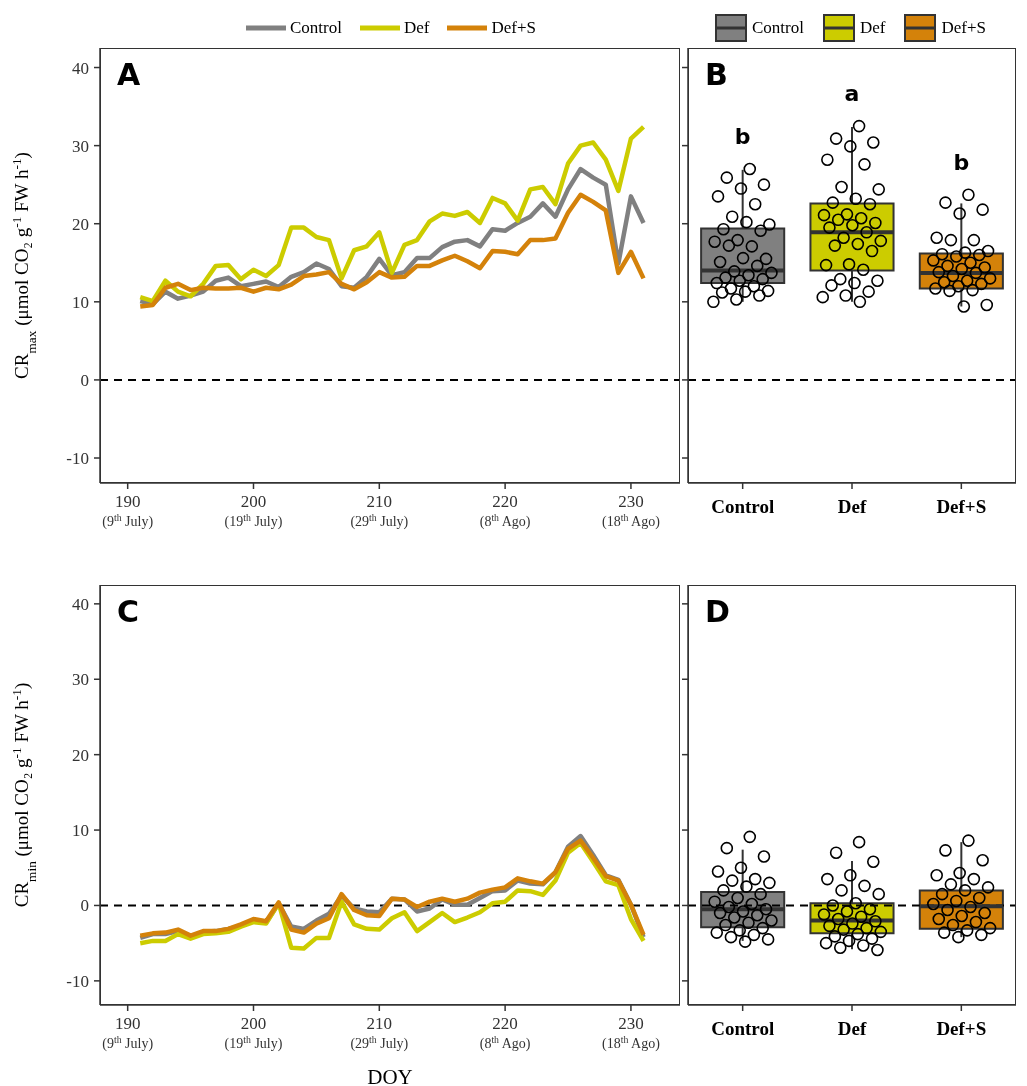 This screenshot has height=1086, width=1027. I want to click on annotation: C, so click(128, 611).